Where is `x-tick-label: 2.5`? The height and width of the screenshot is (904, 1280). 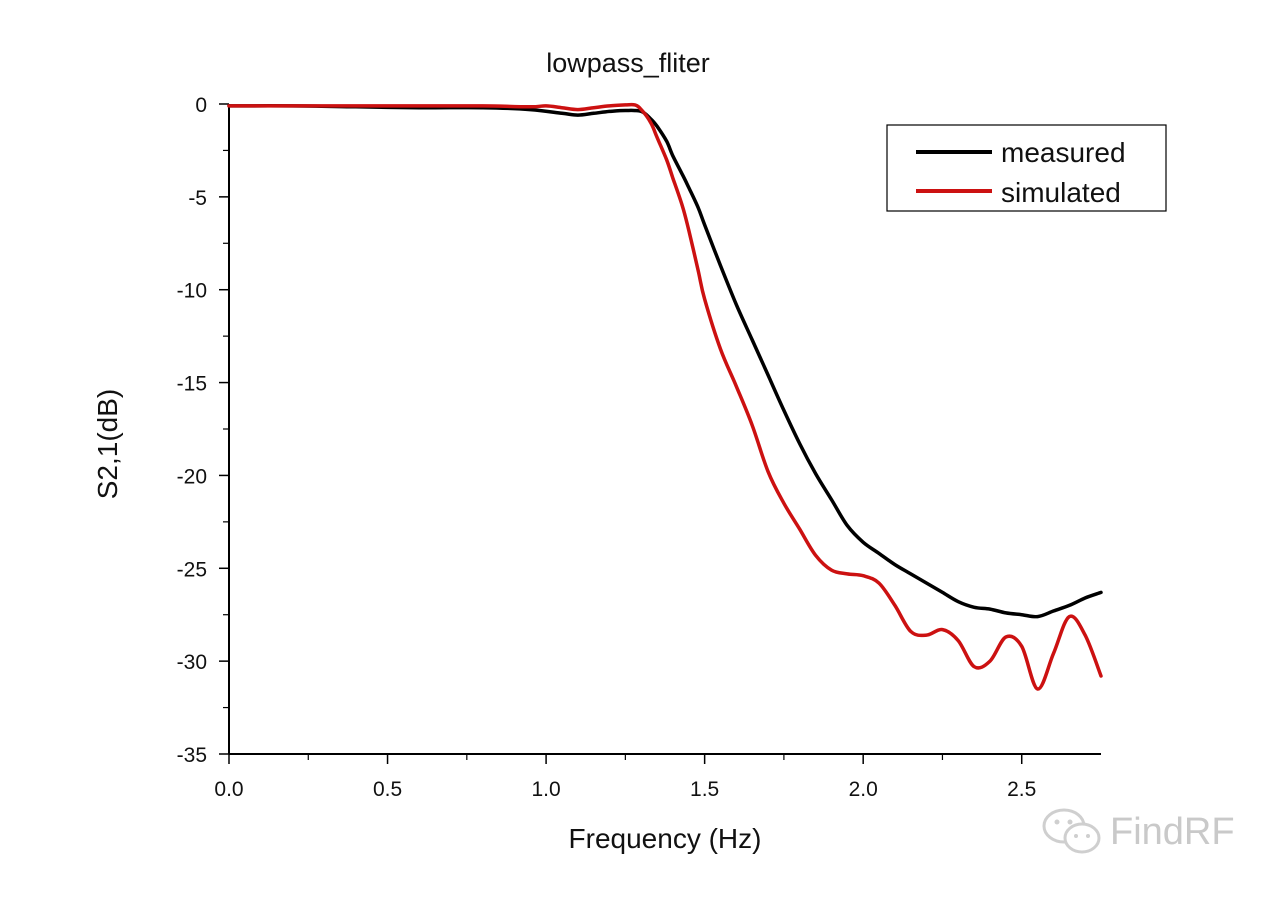 x-tick-label: 2.5 is located at coordinates (1021, 789).